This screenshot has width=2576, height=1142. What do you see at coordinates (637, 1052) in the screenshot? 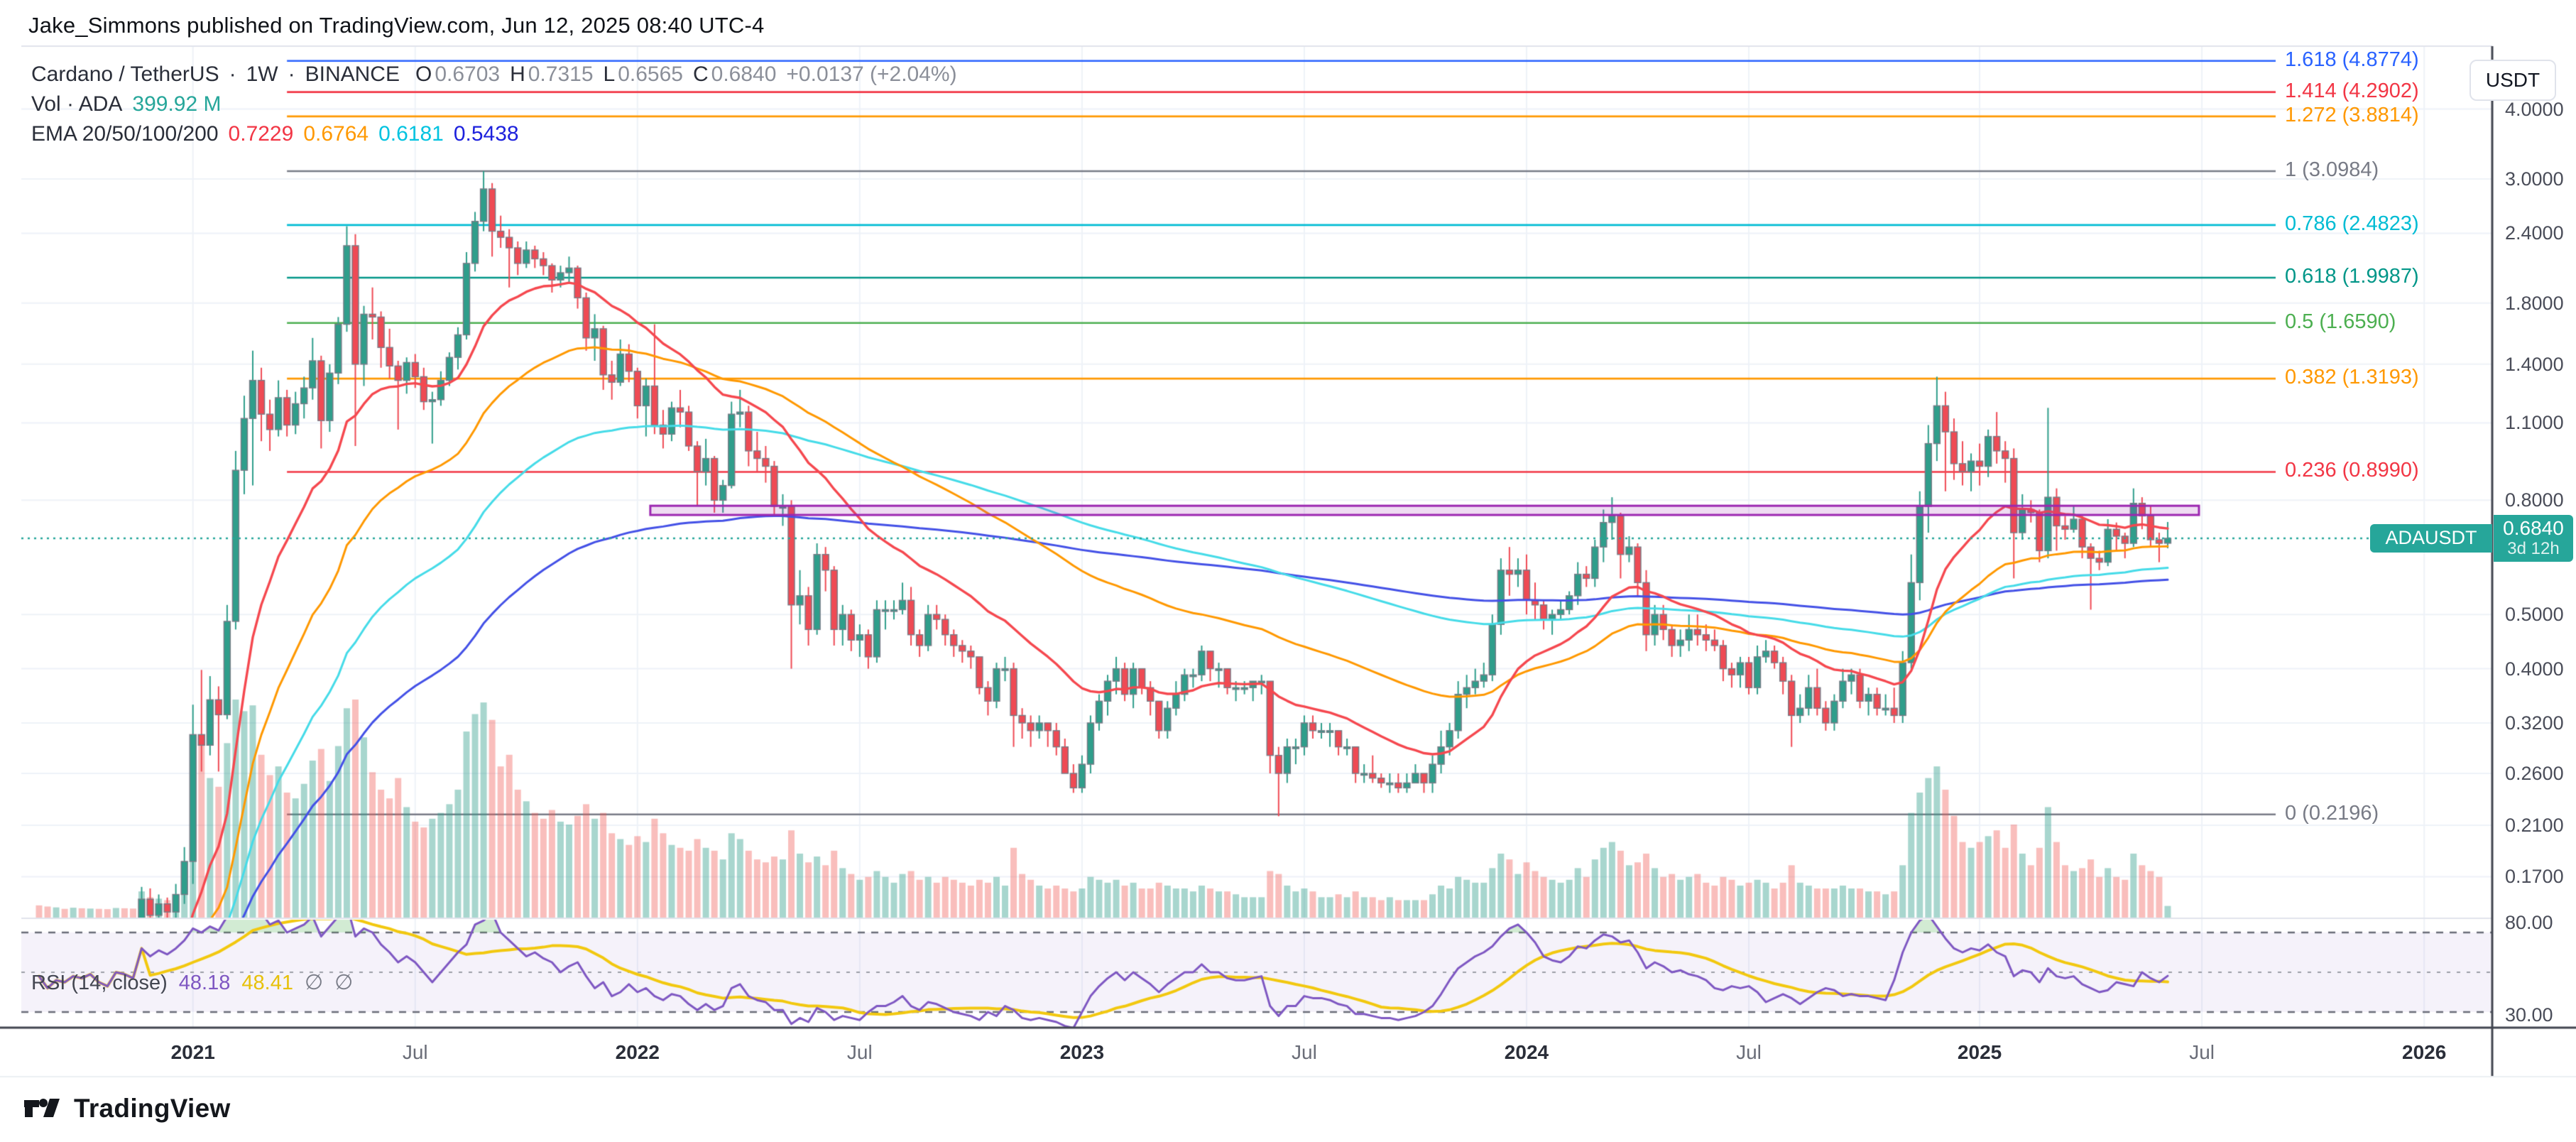
I see `time-tick-label: 2022` at bounding box center [637, 1052].